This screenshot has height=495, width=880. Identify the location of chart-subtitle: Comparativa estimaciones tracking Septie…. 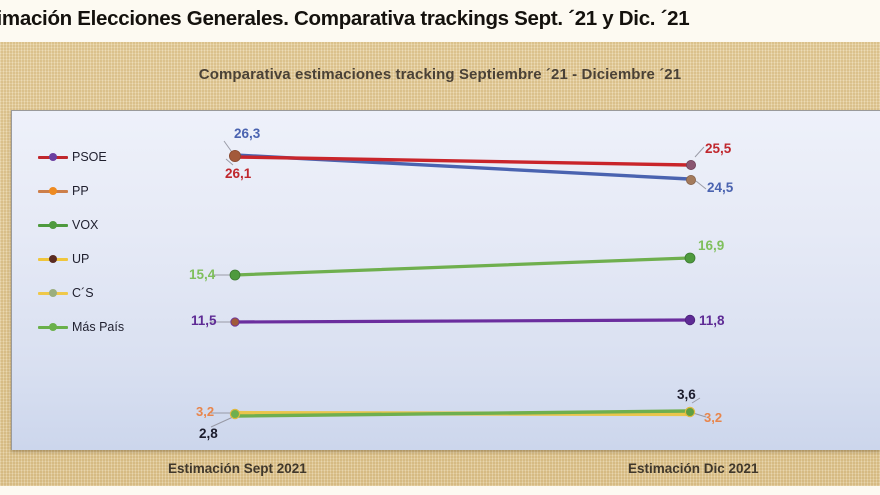
(440, 74).